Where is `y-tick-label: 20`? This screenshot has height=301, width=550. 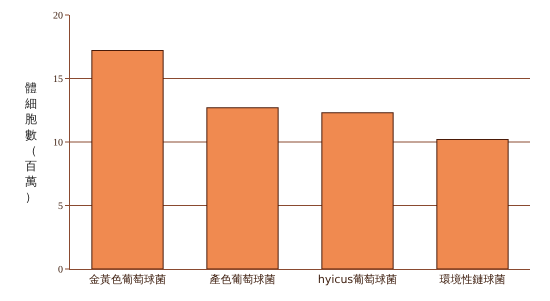
y-tick-label: 20 is located at coordinates (58, 16).